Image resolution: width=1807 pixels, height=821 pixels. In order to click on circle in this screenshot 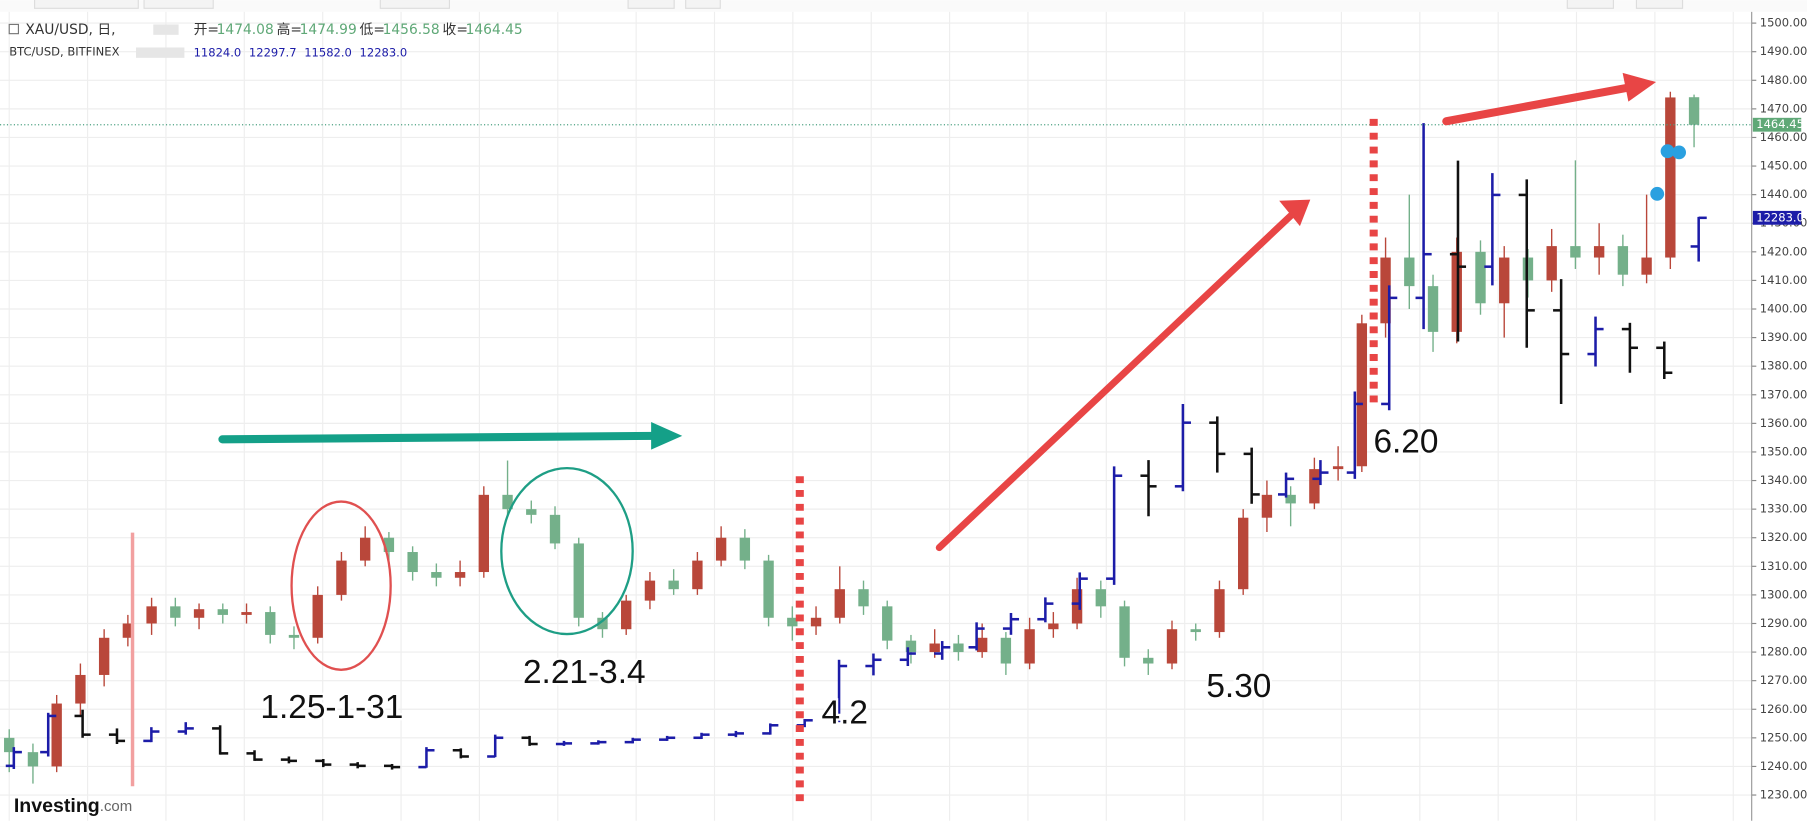, I will do `click(341, 585)`.